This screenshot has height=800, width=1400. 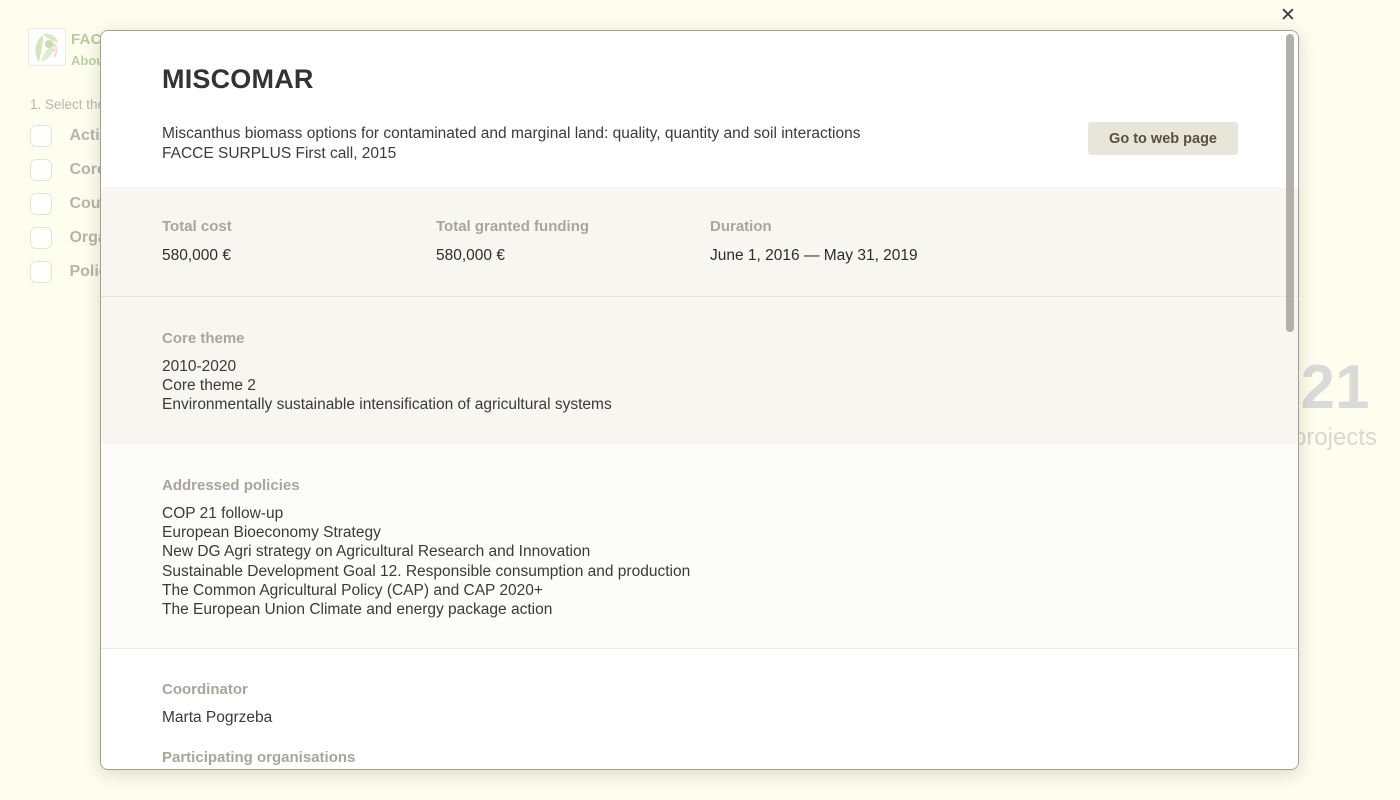 I want to click on stat-label: Total granted funding, so click(x=513, y=226).